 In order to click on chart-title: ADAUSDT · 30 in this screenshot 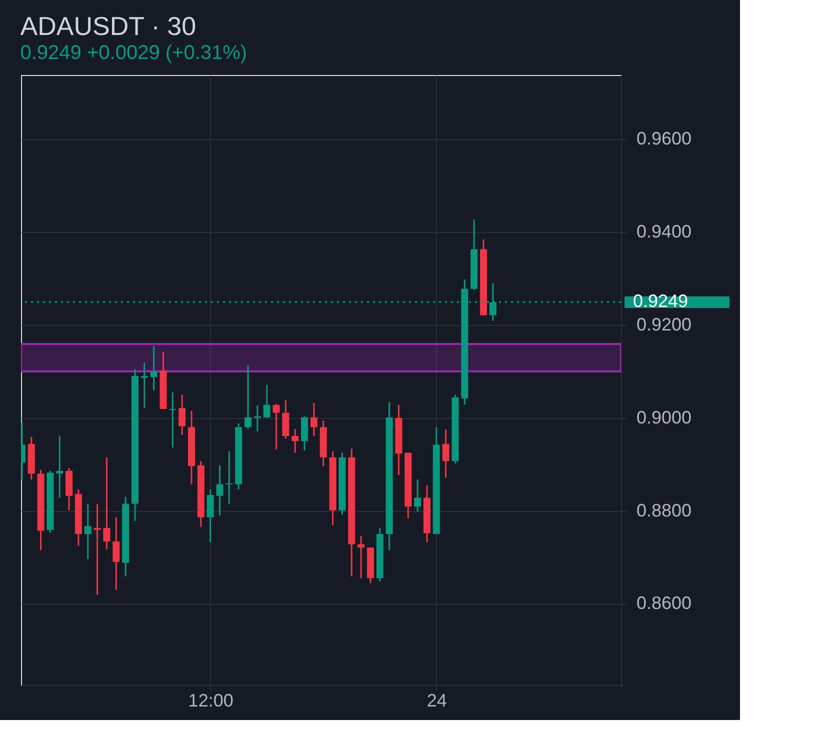, I will do `click(108, 26)`.